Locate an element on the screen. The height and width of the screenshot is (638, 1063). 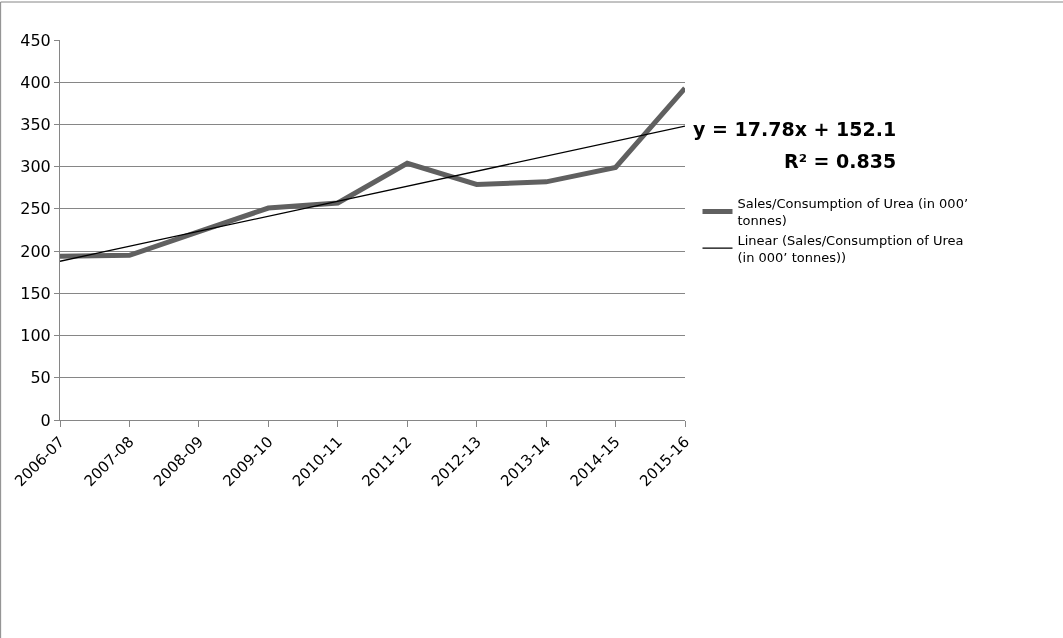
legend-label: Sales/Consumption of Urea (in 000’ tonnes) is located at coordinates (853, 212).